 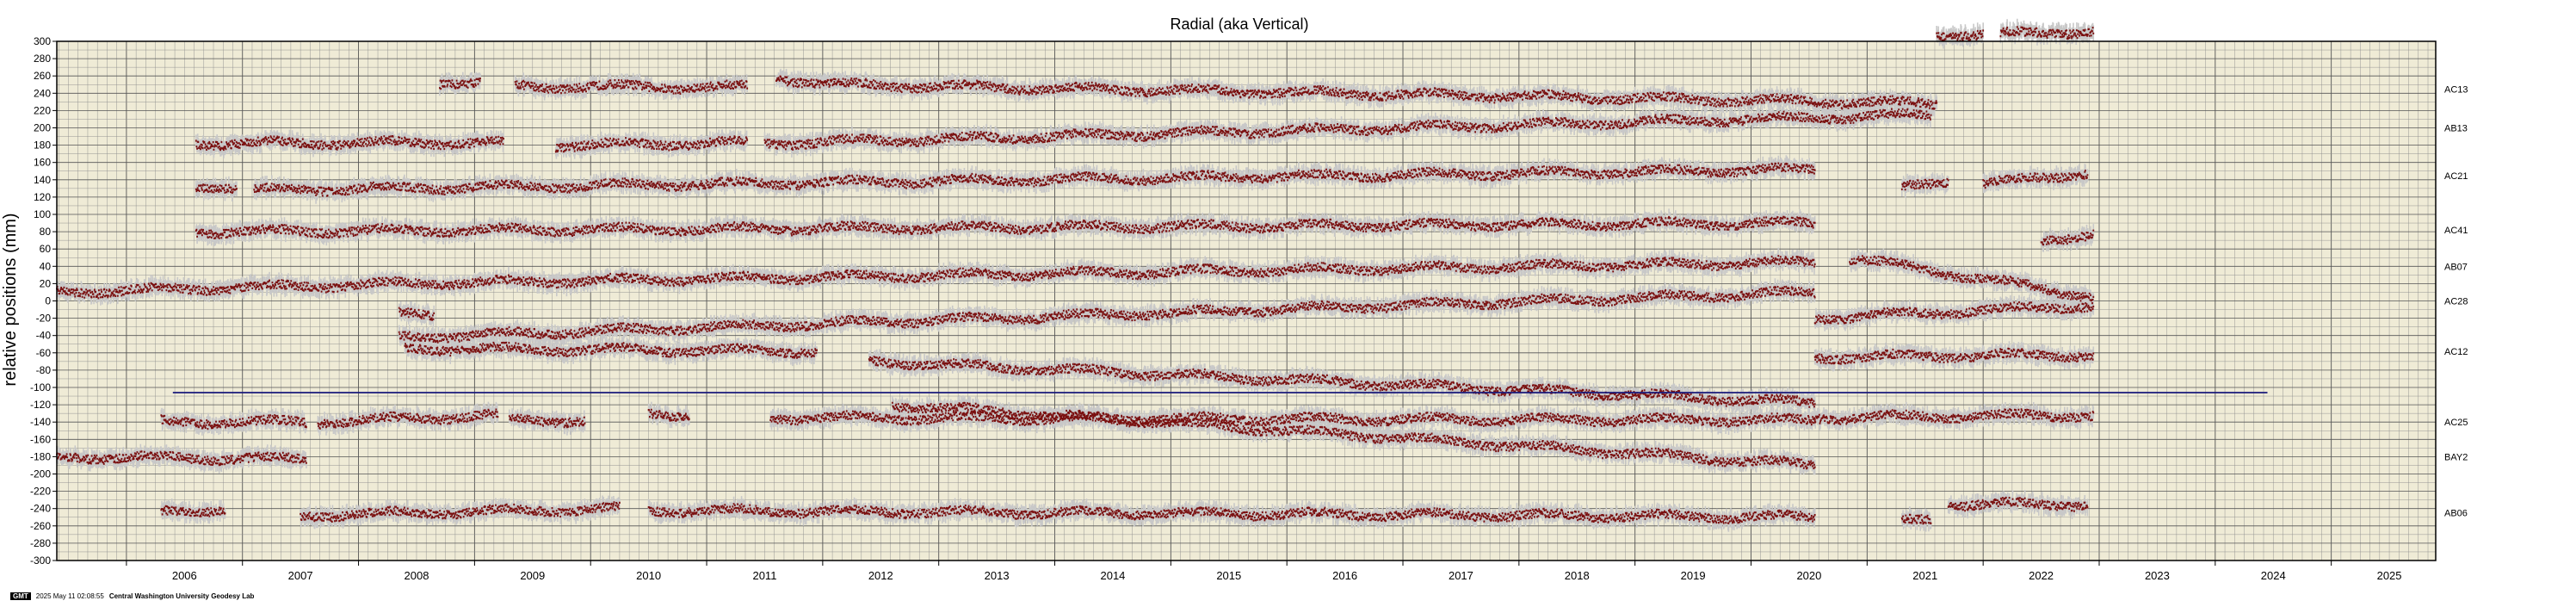 What do you see at coordinates (42, 214) in the screenshot?
I see `y-tick-label: 100` at bounding box center [42, 214].